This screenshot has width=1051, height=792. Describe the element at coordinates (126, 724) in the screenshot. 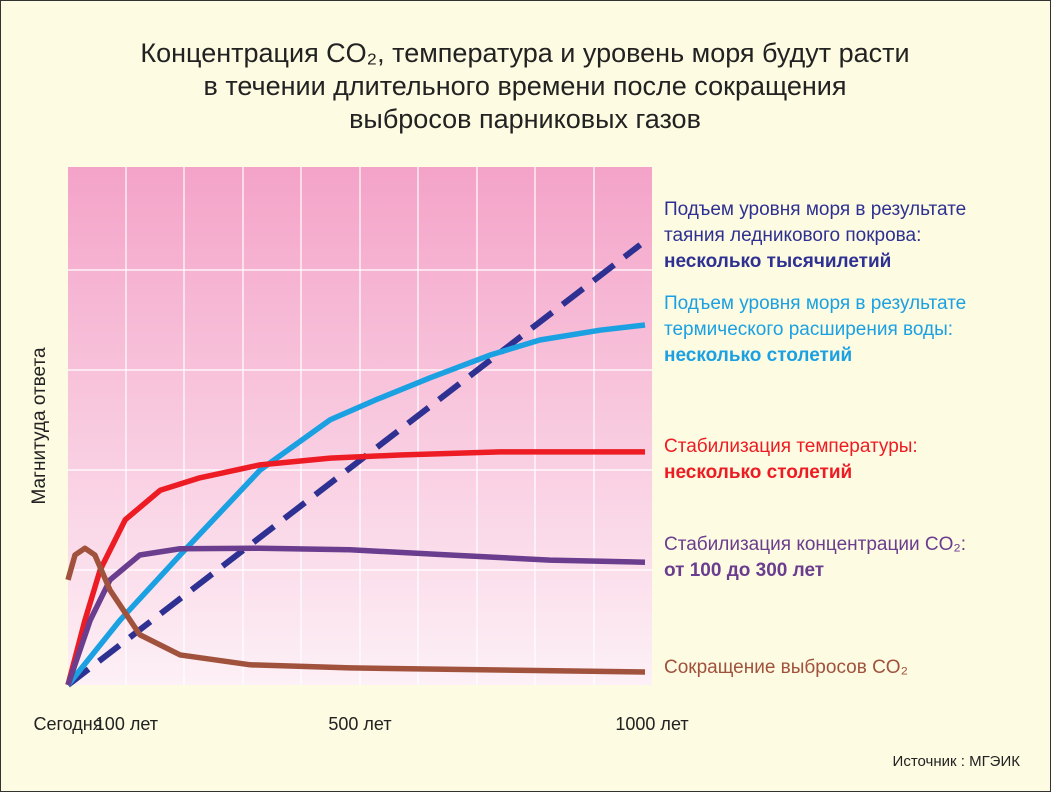

I see `x-tick-label: 100 лет` at that location.